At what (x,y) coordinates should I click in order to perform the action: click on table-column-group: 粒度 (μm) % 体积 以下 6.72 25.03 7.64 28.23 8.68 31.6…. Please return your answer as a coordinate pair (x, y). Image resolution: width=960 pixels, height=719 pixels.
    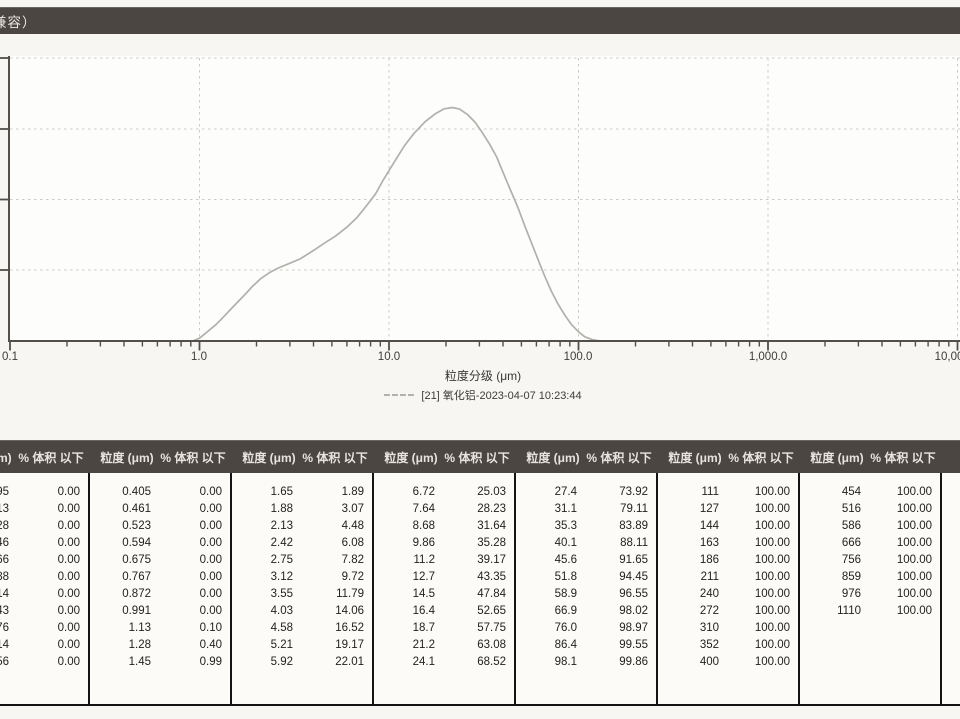
    Looking at the image, I should click on (443, 572).